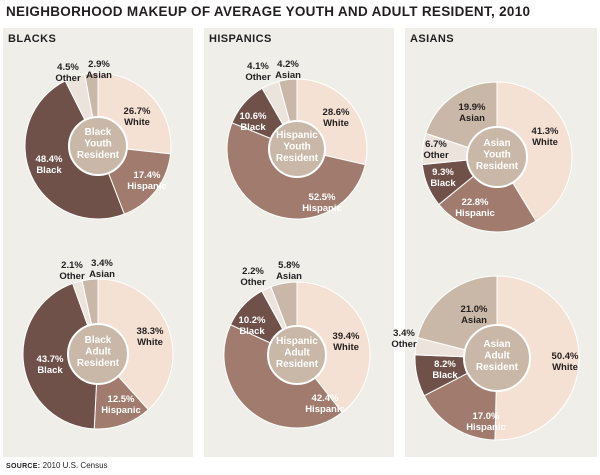 The image size is (600, 475). What do you see at coordinates (404, 339) in the screenshot?
I see `slice-label: 3.4% Other` at bounding box center [404, 339].